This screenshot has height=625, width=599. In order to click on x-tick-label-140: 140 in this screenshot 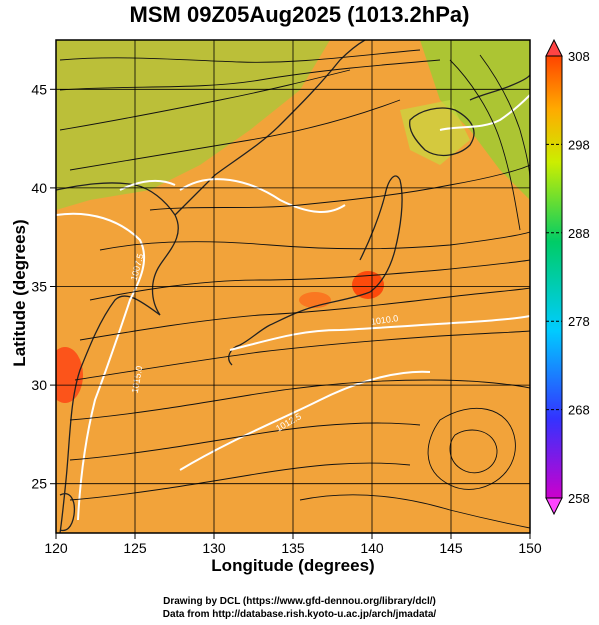, I will do `click(372, 548)`.